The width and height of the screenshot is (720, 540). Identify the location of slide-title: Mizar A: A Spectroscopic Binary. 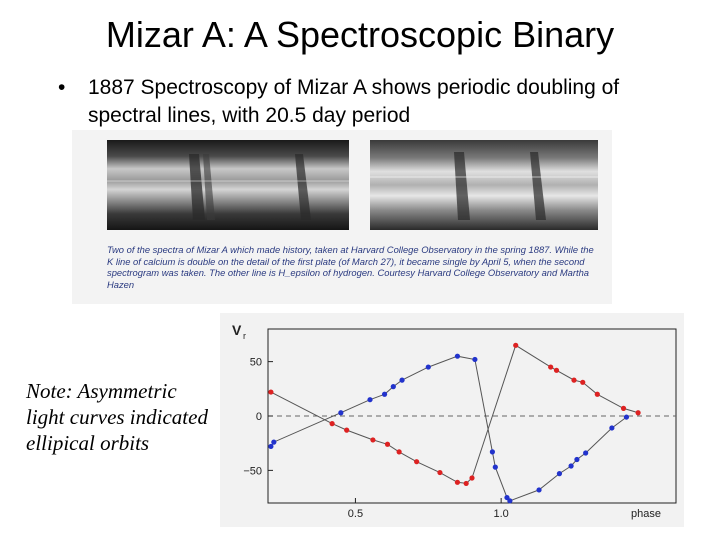
(360, 34).